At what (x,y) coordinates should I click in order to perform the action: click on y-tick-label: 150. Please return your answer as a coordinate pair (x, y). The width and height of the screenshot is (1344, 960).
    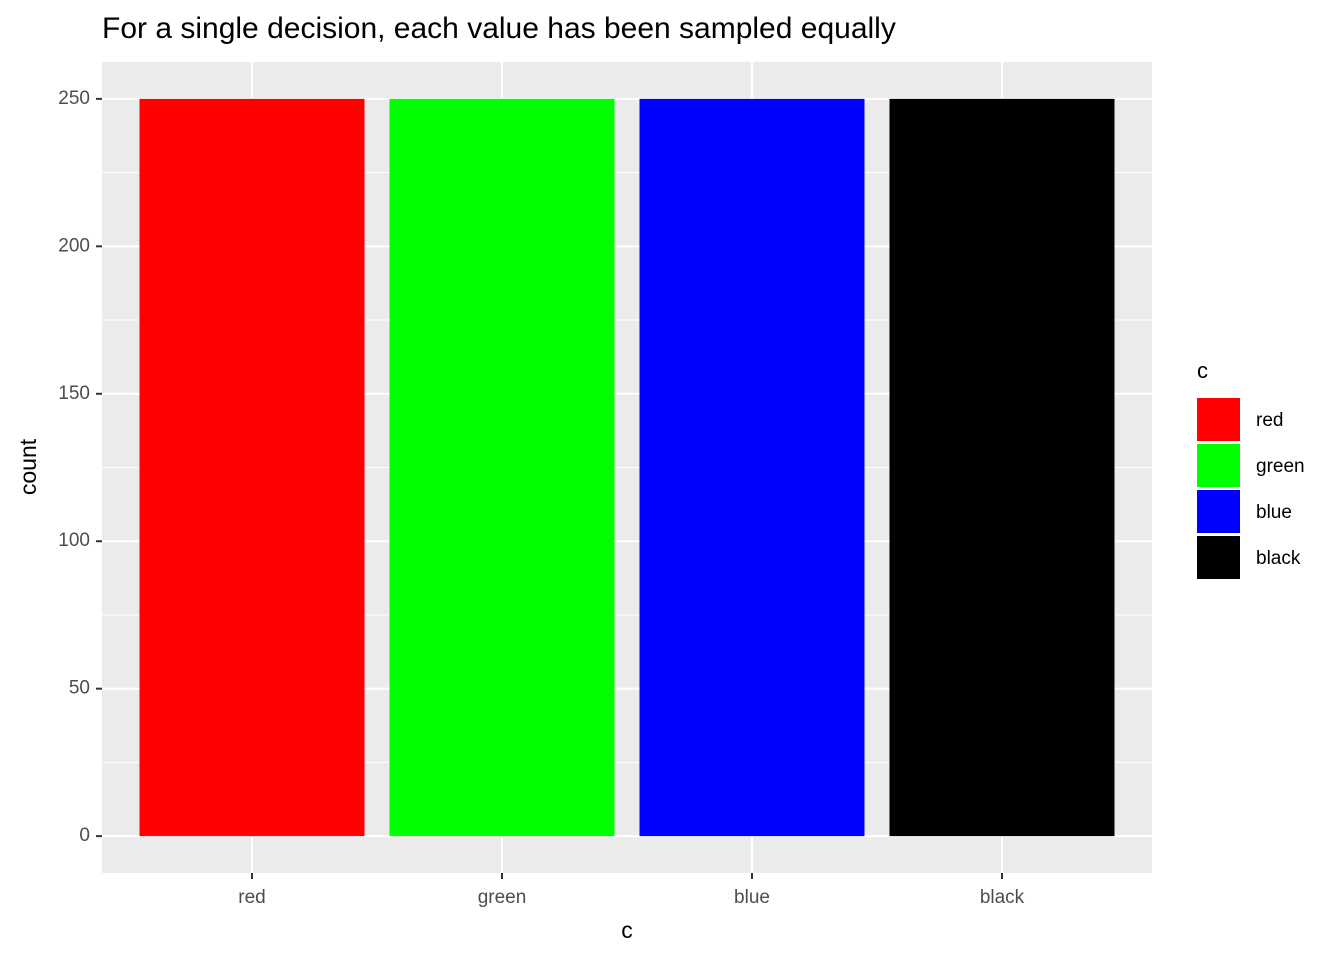
    Looking at the image, I should click on (74, 393).